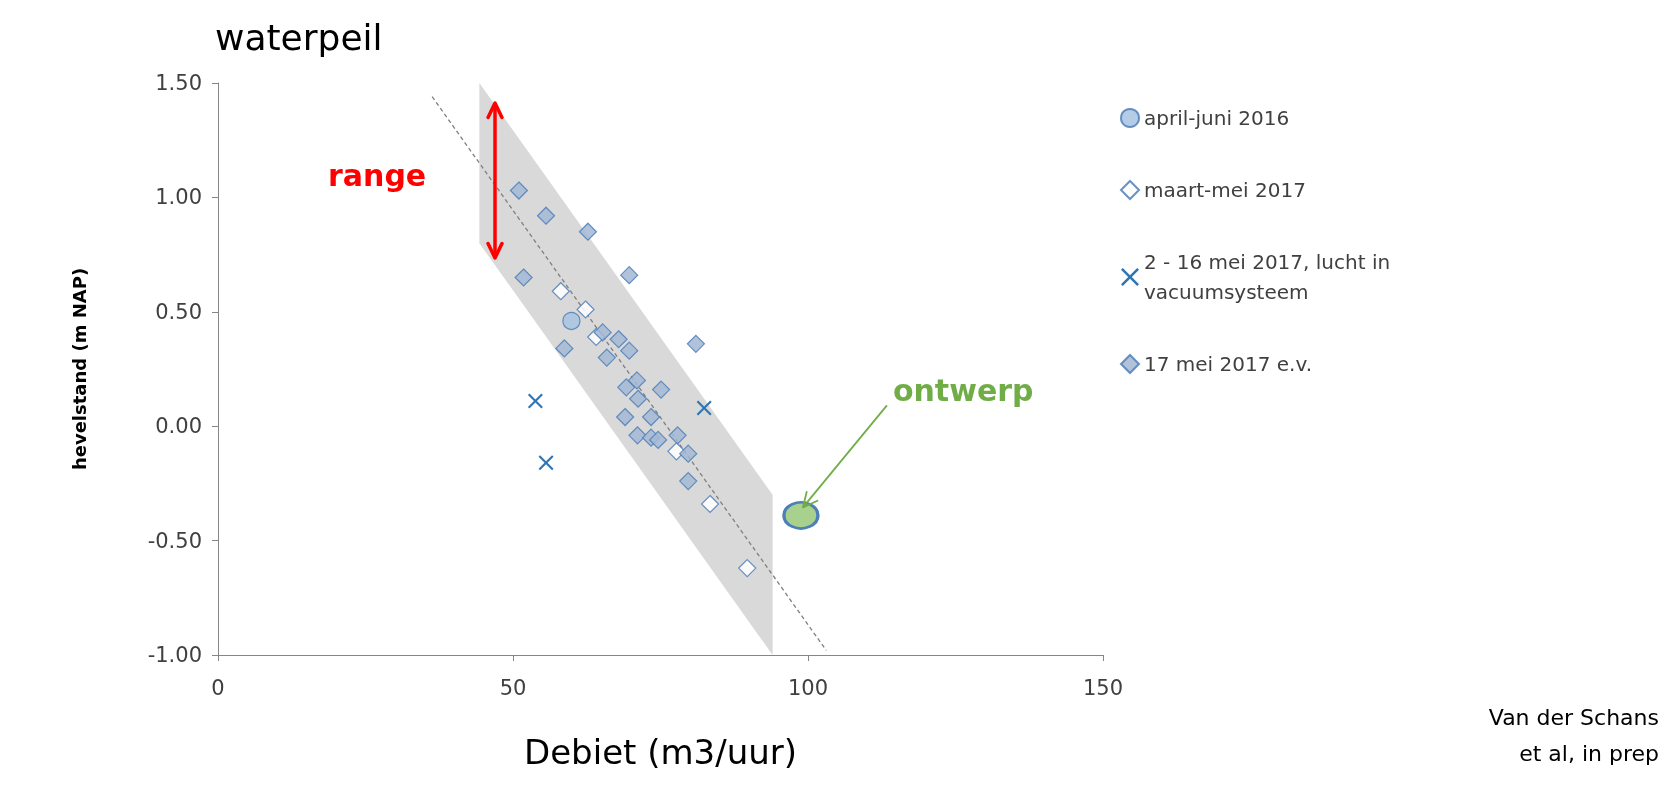 The width and height of the screenshot is (1679, 790). What do you see at coordinates (377, 175) in the screenshot?
I see `annotation: range` at bounding box center [377, 175].